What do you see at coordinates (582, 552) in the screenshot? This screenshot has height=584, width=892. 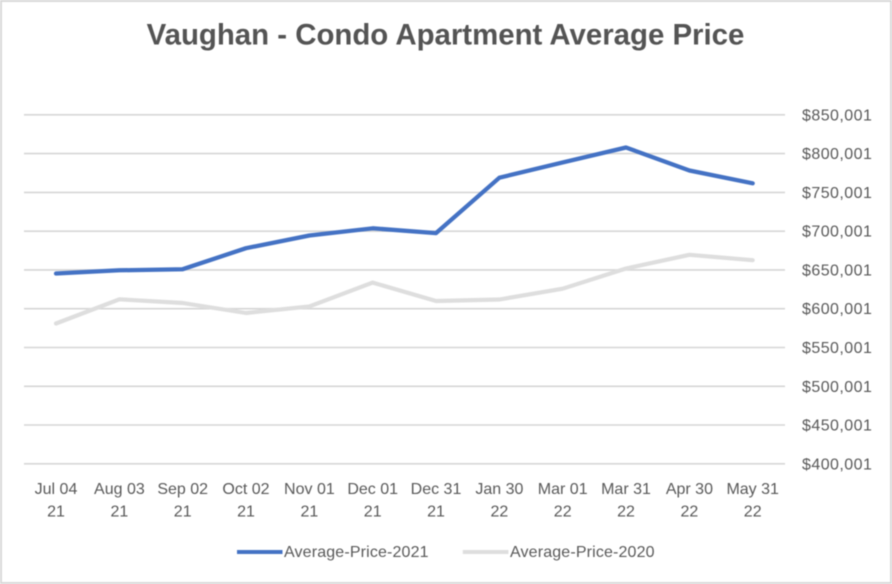 I see `svg-text: Average-Price-2020` at bounding box center [582, 552].